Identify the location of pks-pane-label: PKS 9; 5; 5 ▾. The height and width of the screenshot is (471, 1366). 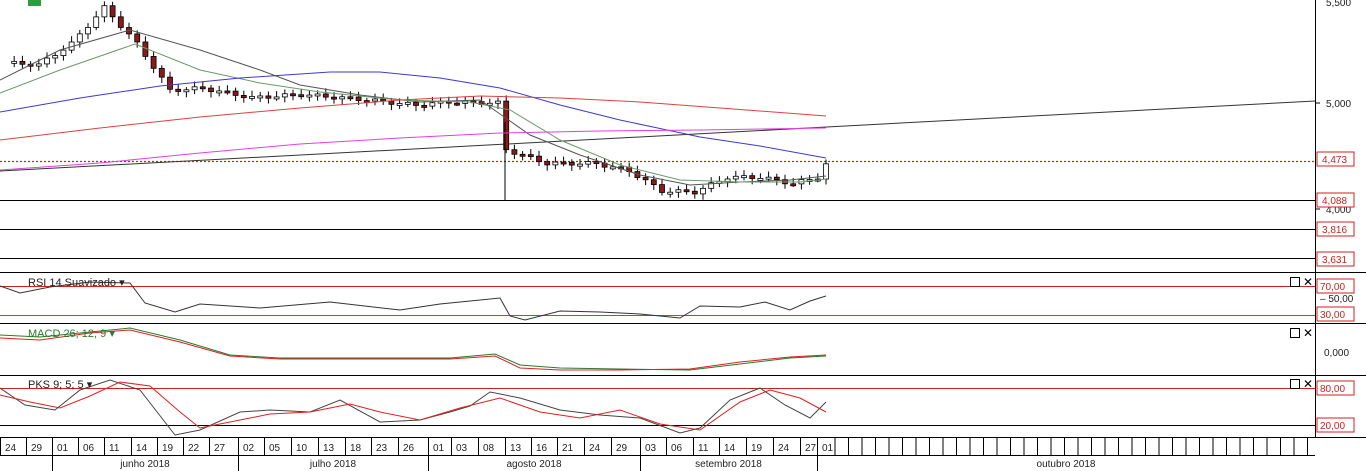
(60, 385).